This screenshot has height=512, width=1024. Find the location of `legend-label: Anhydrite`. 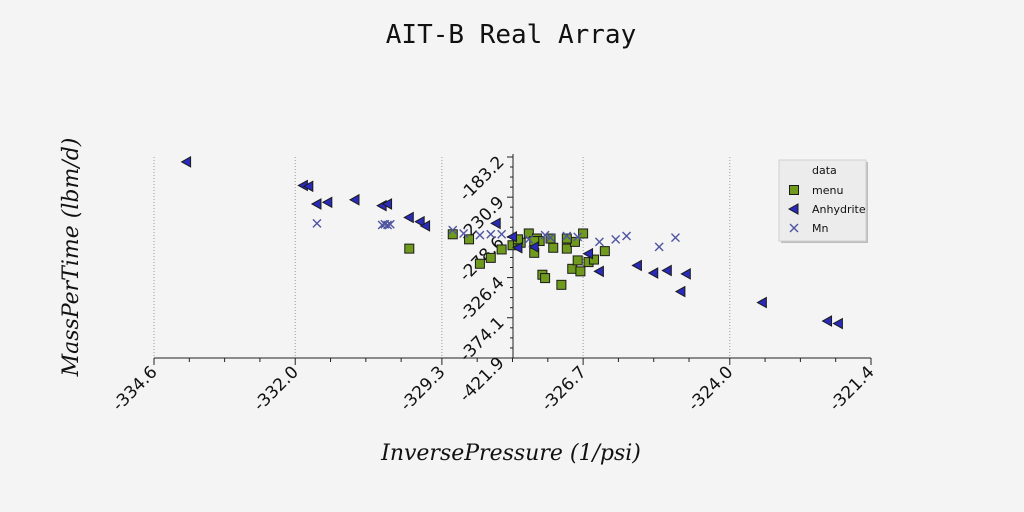

legend-label: Anhydrite is located at coordinates (839, 209).